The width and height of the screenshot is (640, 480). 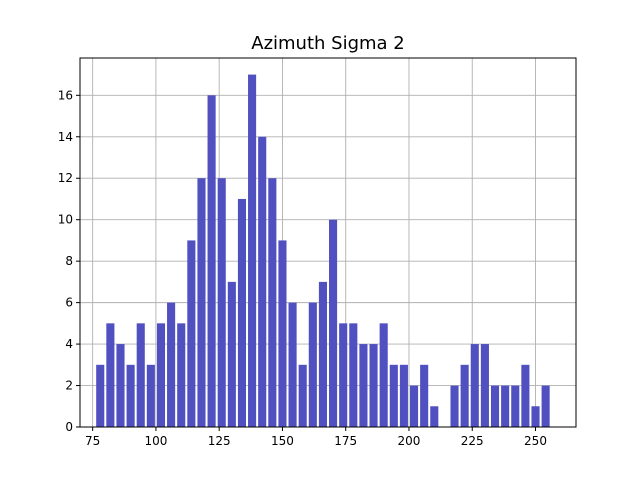 What do you see at coordinates (69, 344) in the screenshot?
I see `y-tick-label: 4` at bounding box center [69, 344].